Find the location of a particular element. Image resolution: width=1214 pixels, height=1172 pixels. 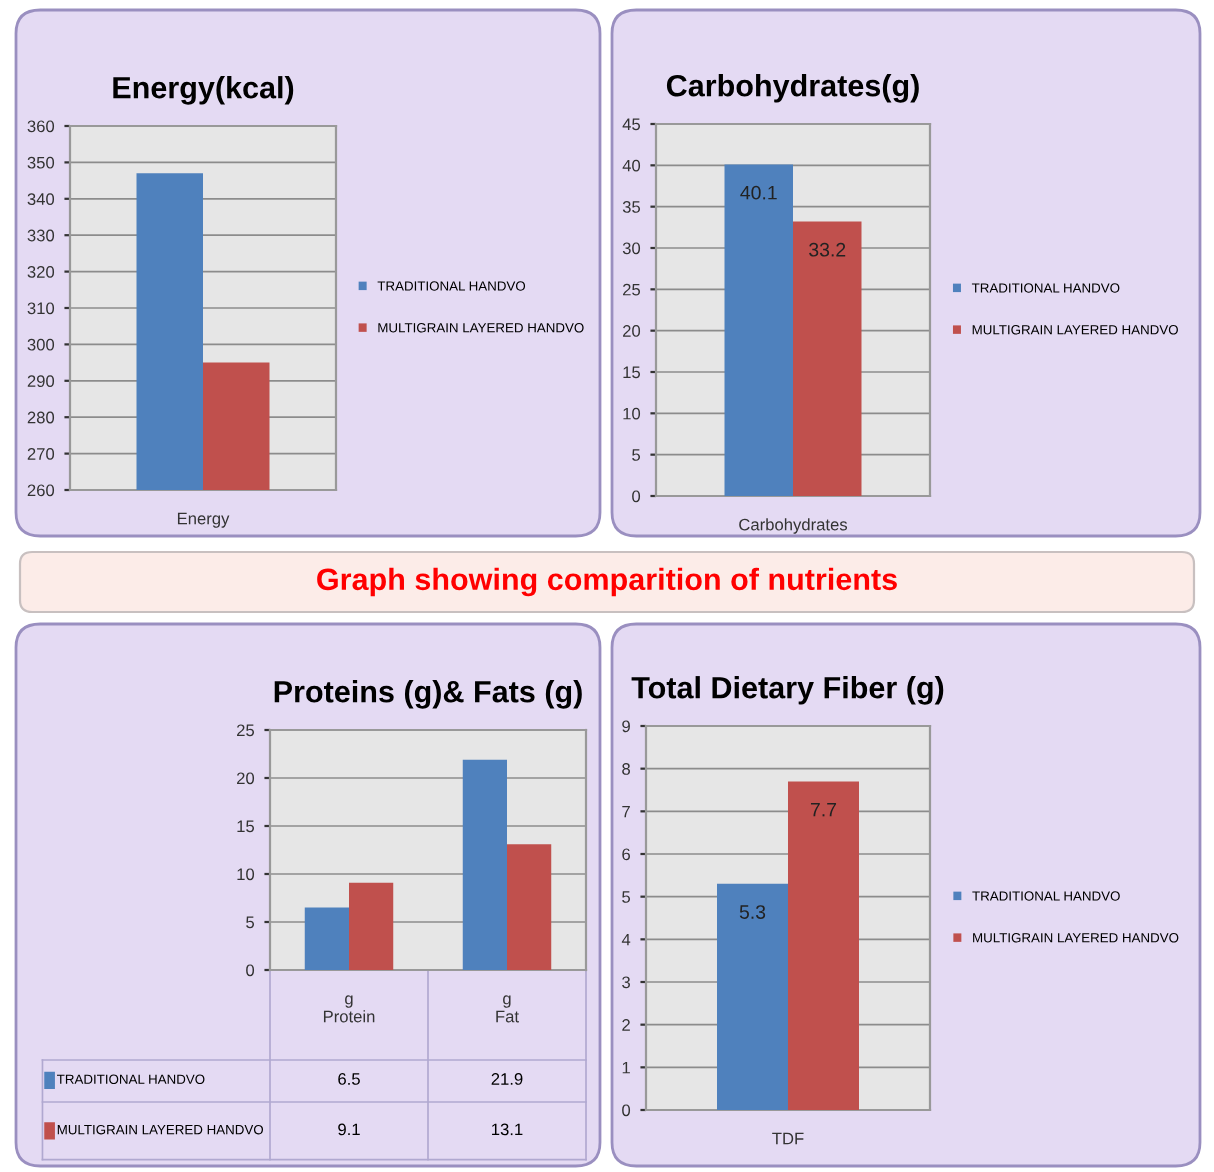

x-tick-label: g Protein is located at coordinates (349, 1009).